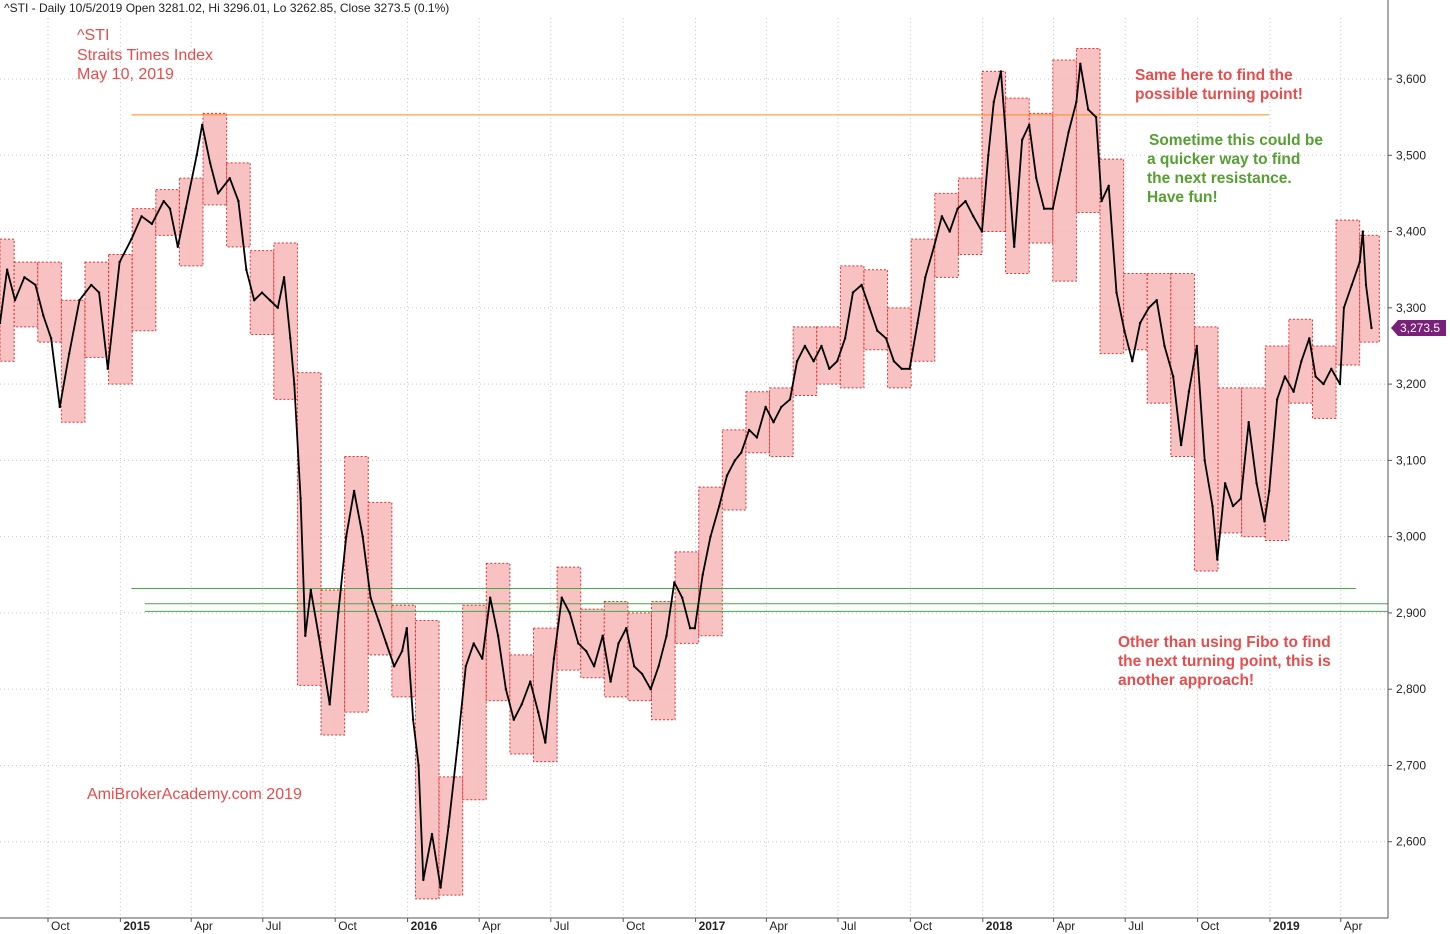  What do you see at coordinates (1411, 384) in the screenshot?
I see `y-tick-label: 3,200` at bounding box center [1411, 384].